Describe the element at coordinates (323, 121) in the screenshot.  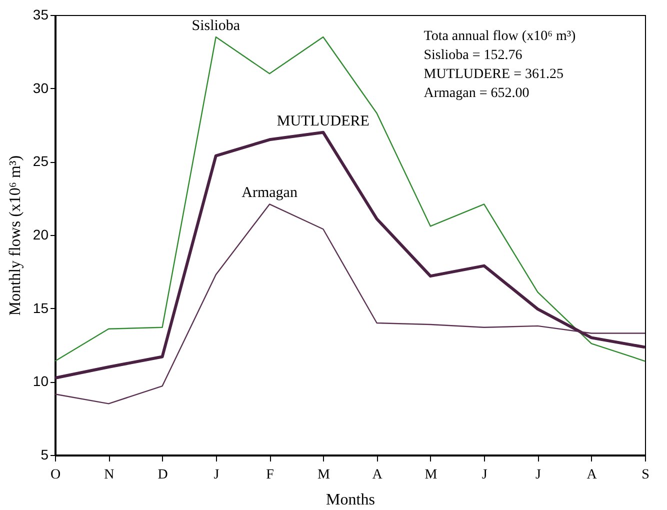
I see `series-label: MUTLUDERE` at that location.